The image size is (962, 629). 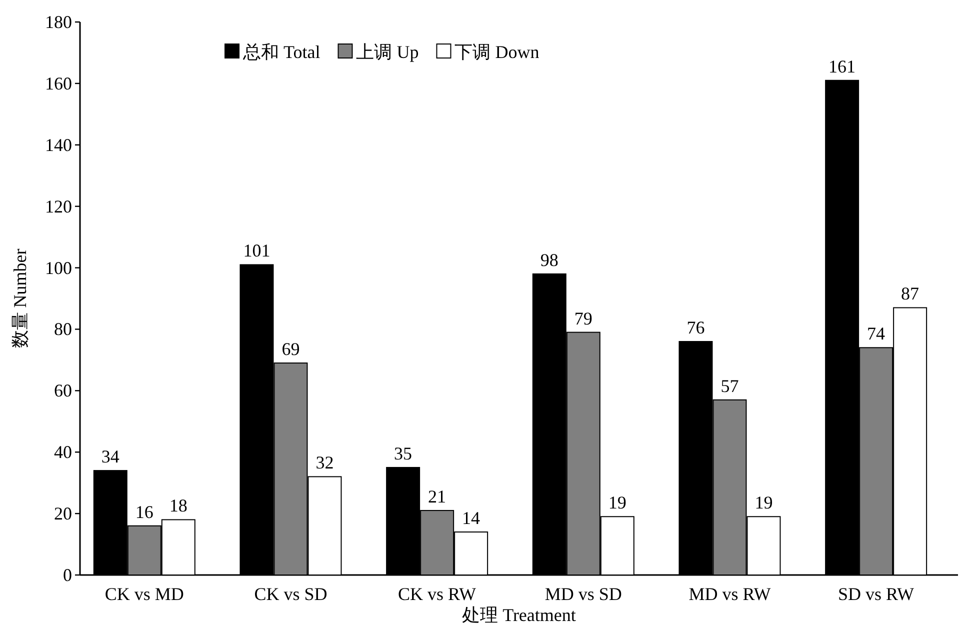 I want to click on y-tick-label: 180, so click(x=58, y=22).